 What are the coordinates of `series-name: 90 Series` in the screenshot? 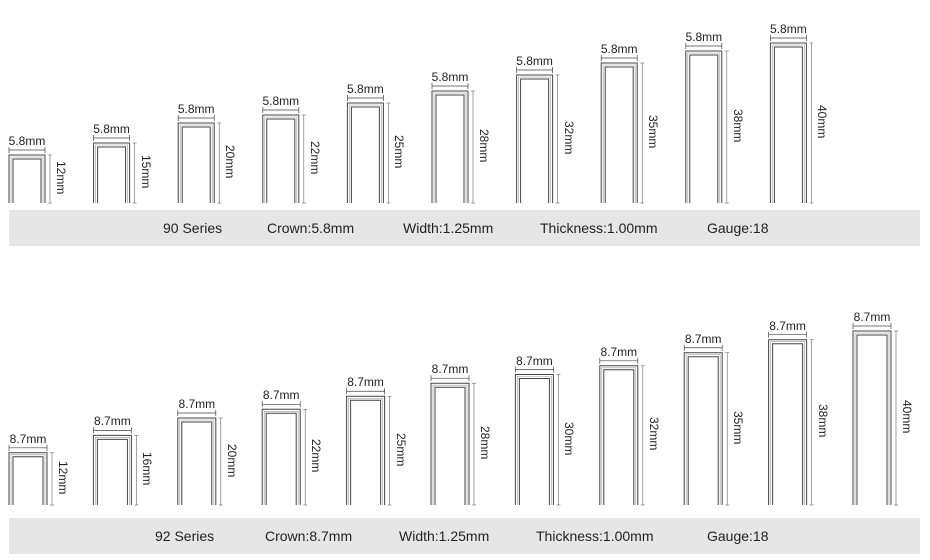 It's located at (193, 228).